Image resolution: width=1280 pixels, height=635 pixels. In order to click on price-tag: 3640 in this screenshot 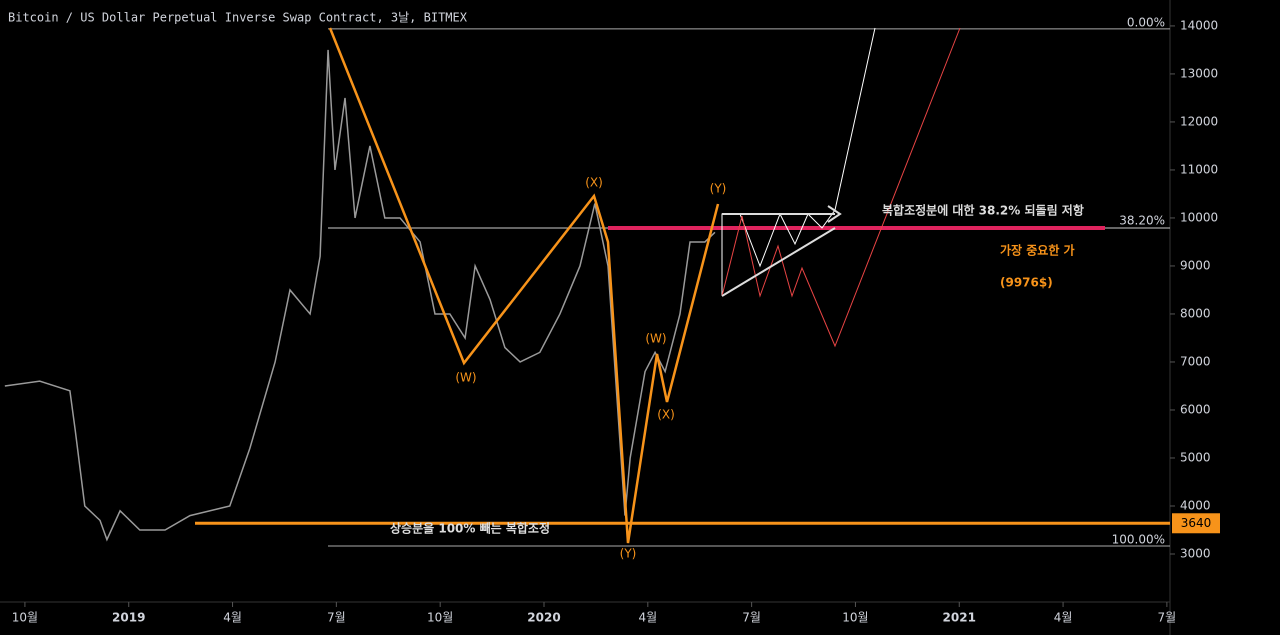, I will do `click(1196, 523)`.